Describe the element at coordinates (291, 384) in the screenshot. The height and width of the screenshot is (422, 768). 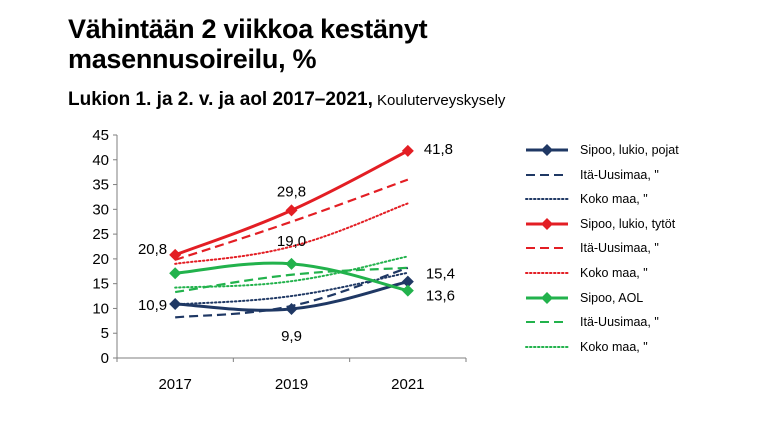
I see `x-tick-label: 2019` at that location.